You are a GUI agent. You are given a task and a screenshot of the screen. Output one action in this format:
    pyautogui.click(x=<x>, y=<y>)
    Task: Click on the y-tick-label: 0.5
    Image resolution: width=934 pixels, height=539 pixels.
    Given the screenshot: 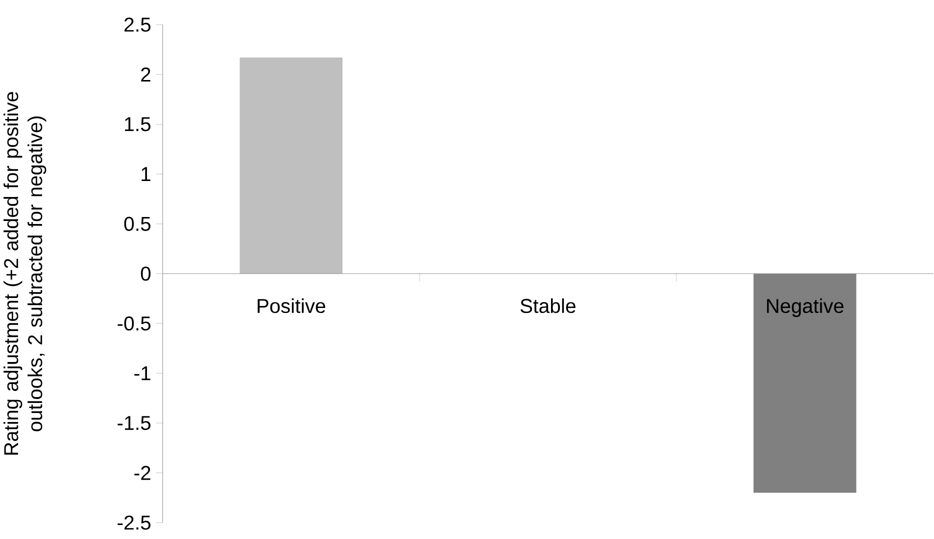 What is the action you would take?
    pyautogui.click(x=137, y=223)
    